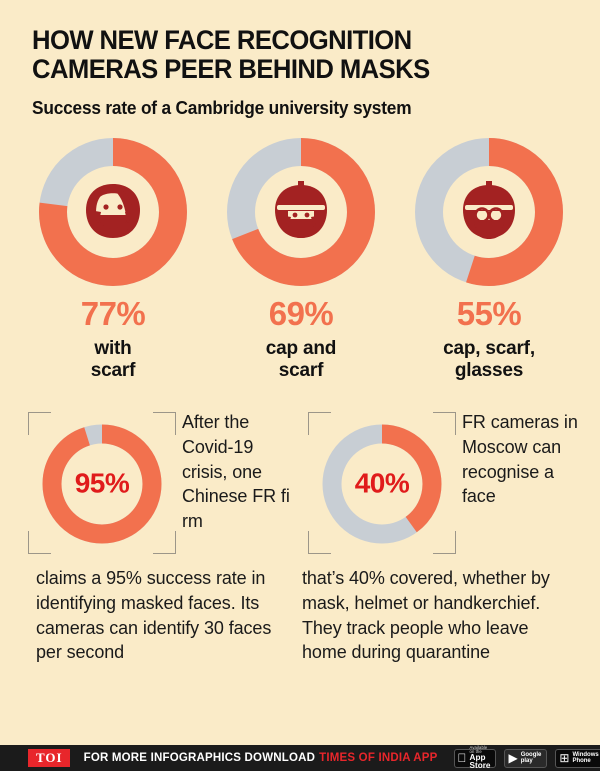  I want to click on donut-card-cap-scarf: 69% cap and scarf, so click(301, 259).